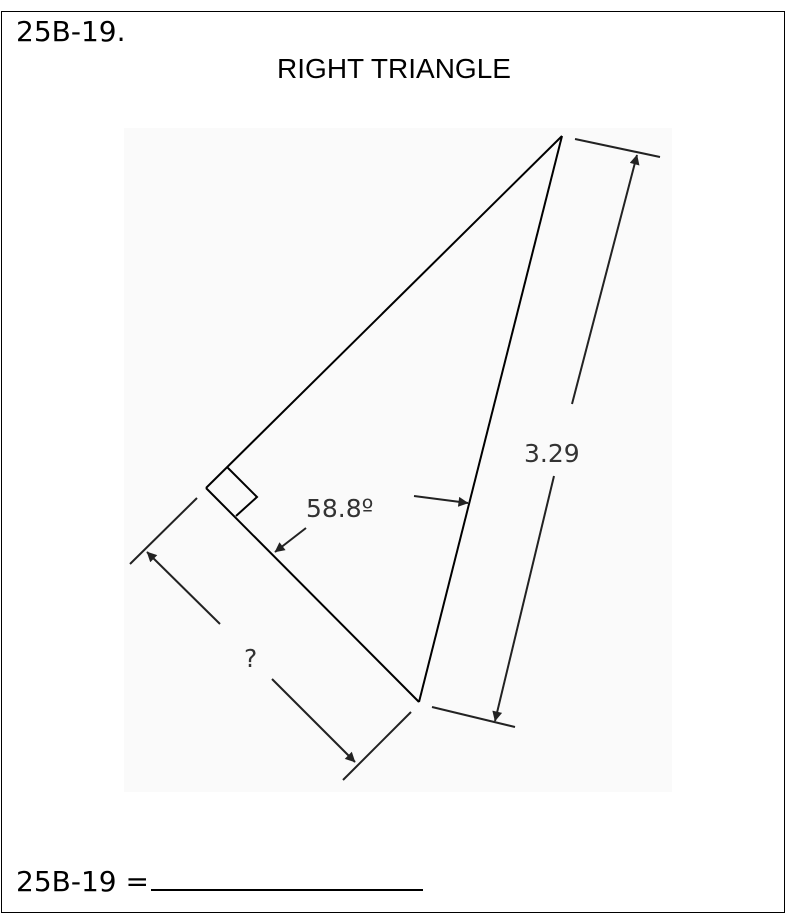  I want to click on hypotenuse-label: 3.29, so click(552, 453).